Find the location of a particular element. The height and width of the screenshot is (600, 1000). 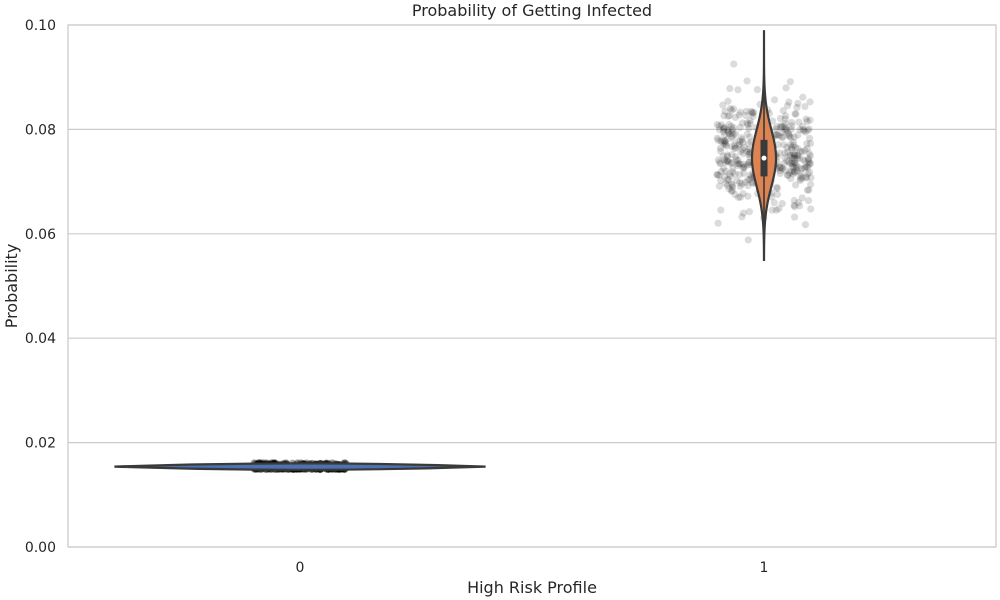

violin-body is located at coordinates (300, 466).